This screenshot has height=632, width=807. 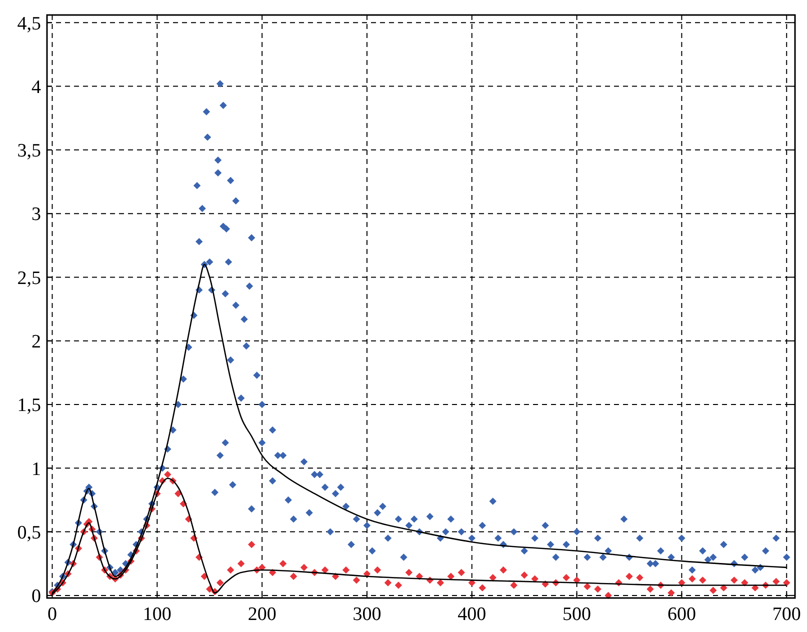 What do you see at coordinates (29, 23) in the screenshot?
I see `y-tick-label: 4,5` at bounding box center [29, 23].